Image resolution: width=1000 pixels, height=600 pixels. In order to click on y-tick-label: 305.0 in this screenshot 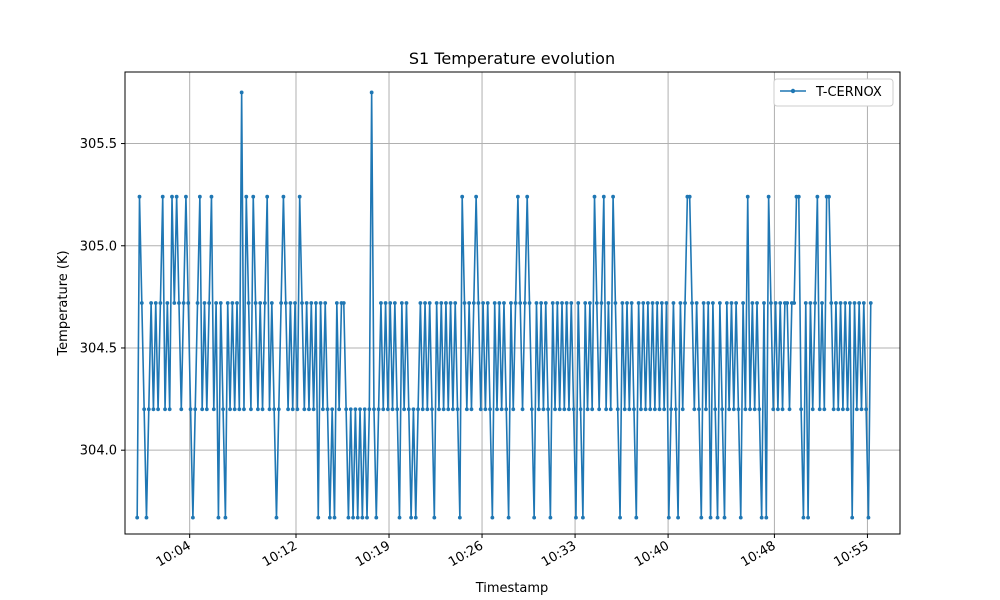, I will do `click(98, 246)`.